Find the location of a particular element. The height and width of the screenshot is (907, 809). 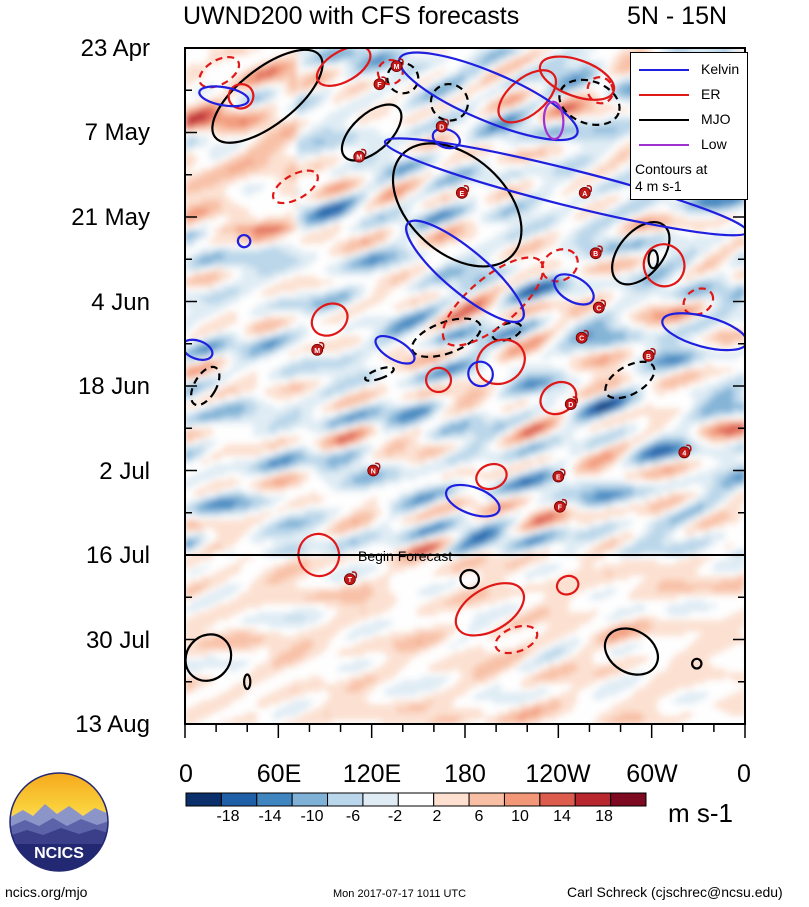

storm-marker: 4 is located at coordinates (685, 451).